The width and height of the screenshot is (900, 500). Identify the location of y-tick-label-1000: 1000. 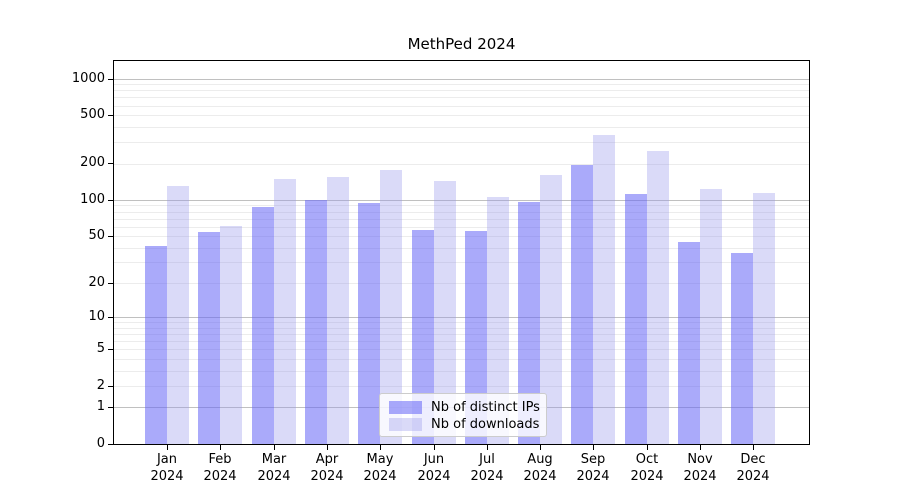
(88, 78).